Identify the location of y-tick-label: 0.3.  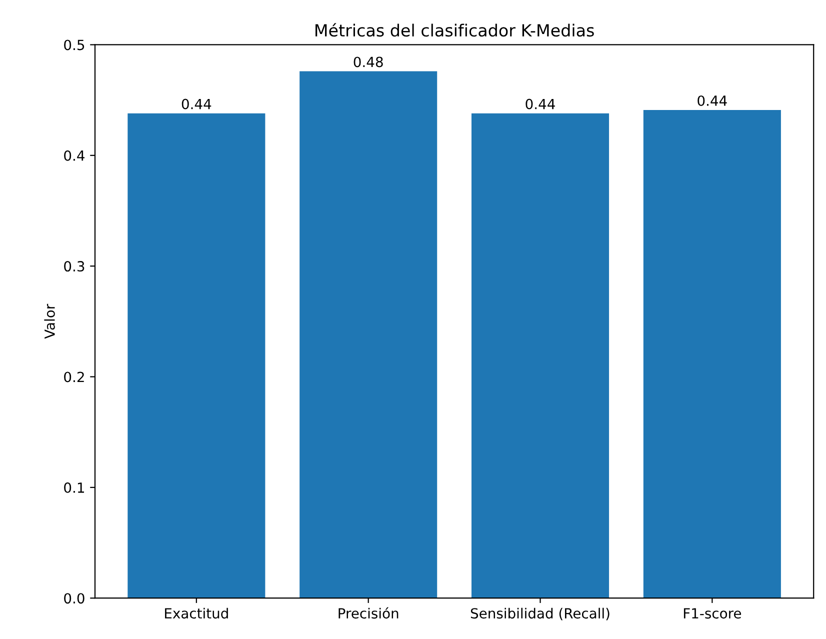
(74, 266).